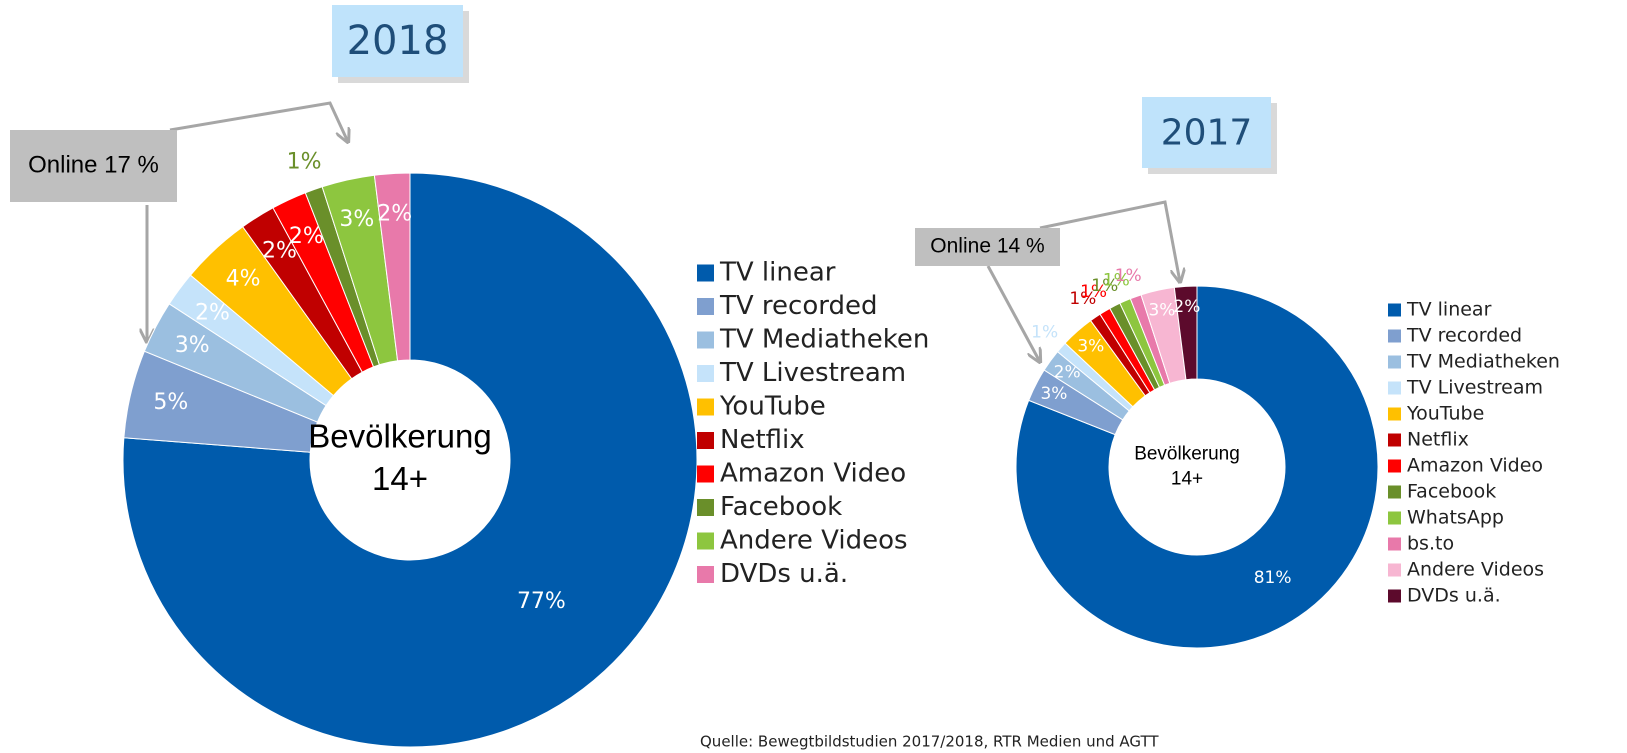 The width and height of the screenshot is (1627, 753). Describe the element at coordinates (1430, 544) in the screenshot. I see `legend-label: bs.to` at that location.